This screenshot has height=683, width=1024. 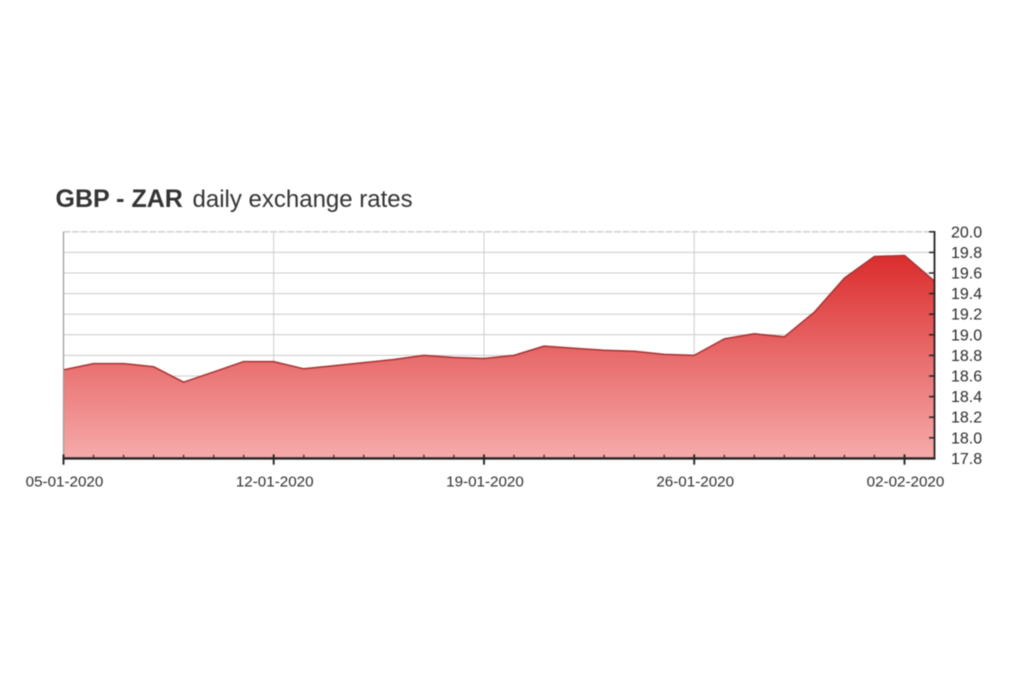 What do you see at coordinates (966, 232) in the screenshot?
I see `svg-text: 20.0` at bounding box center [966, 232].